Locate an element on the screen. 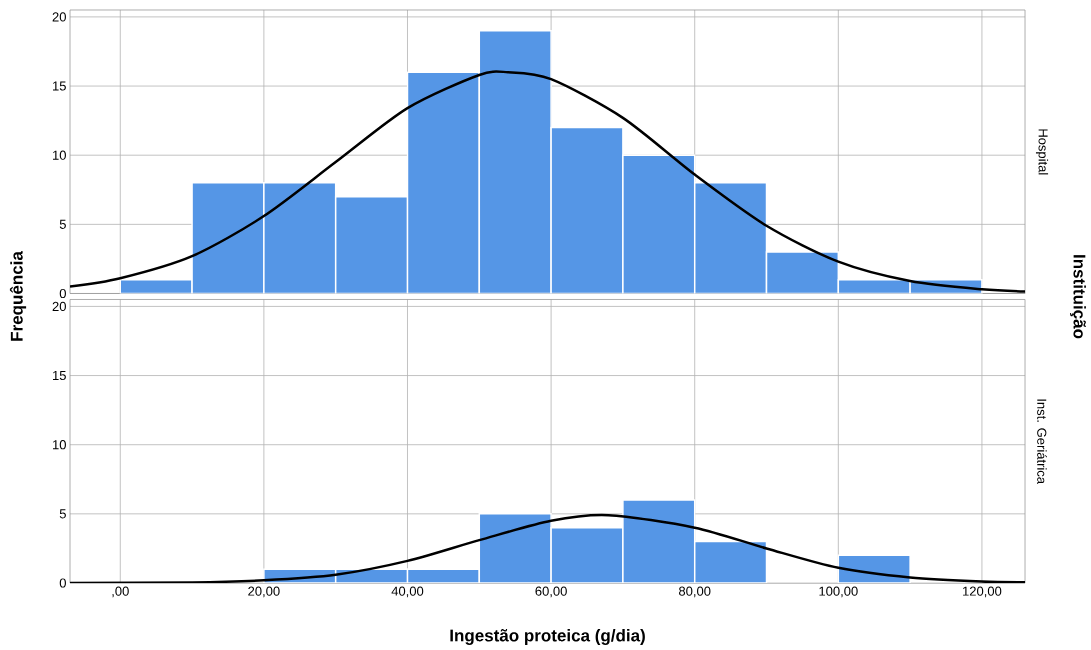 The width and height of the screenshot is (1091, 650). y-axis-title: Frequência is located at coordinates (18, 296).